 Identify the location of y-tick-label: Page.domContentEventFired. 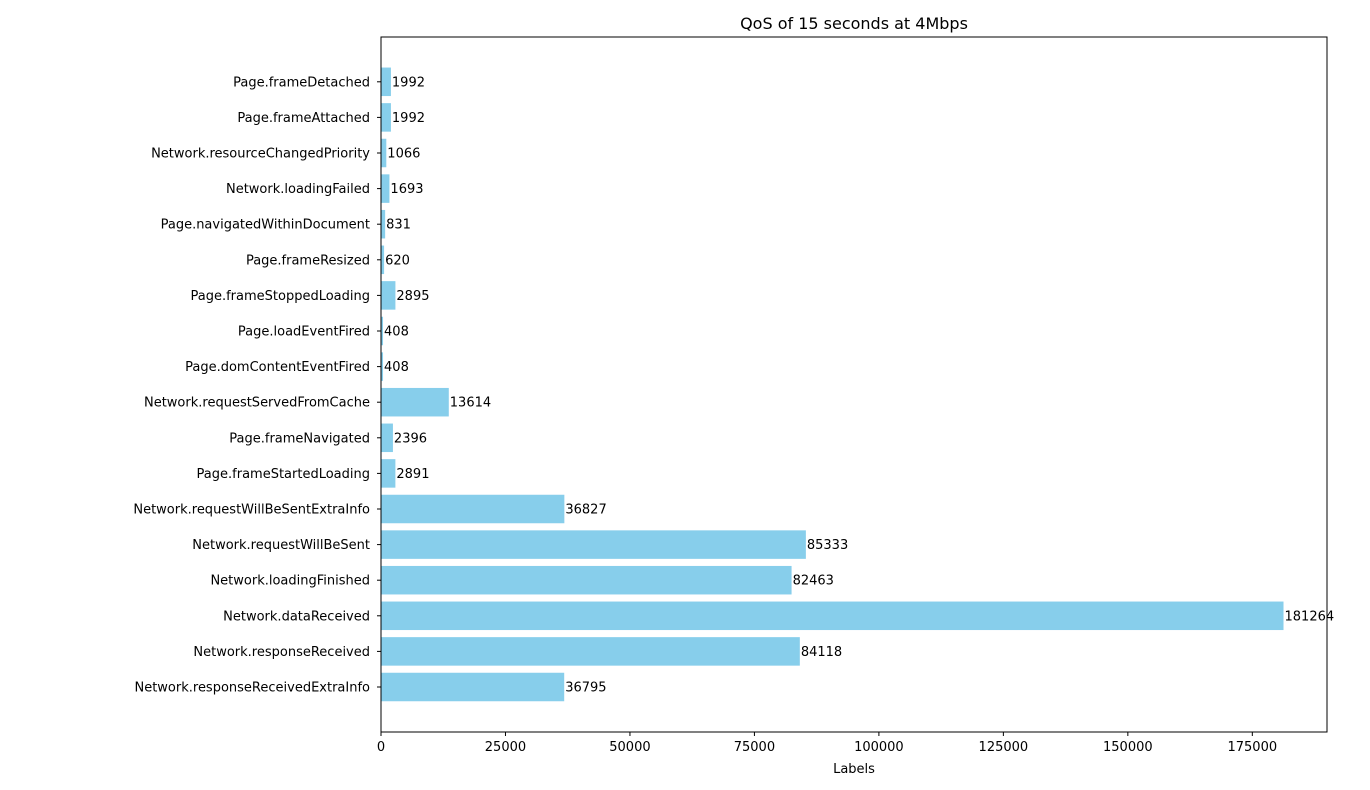
(277, 367).